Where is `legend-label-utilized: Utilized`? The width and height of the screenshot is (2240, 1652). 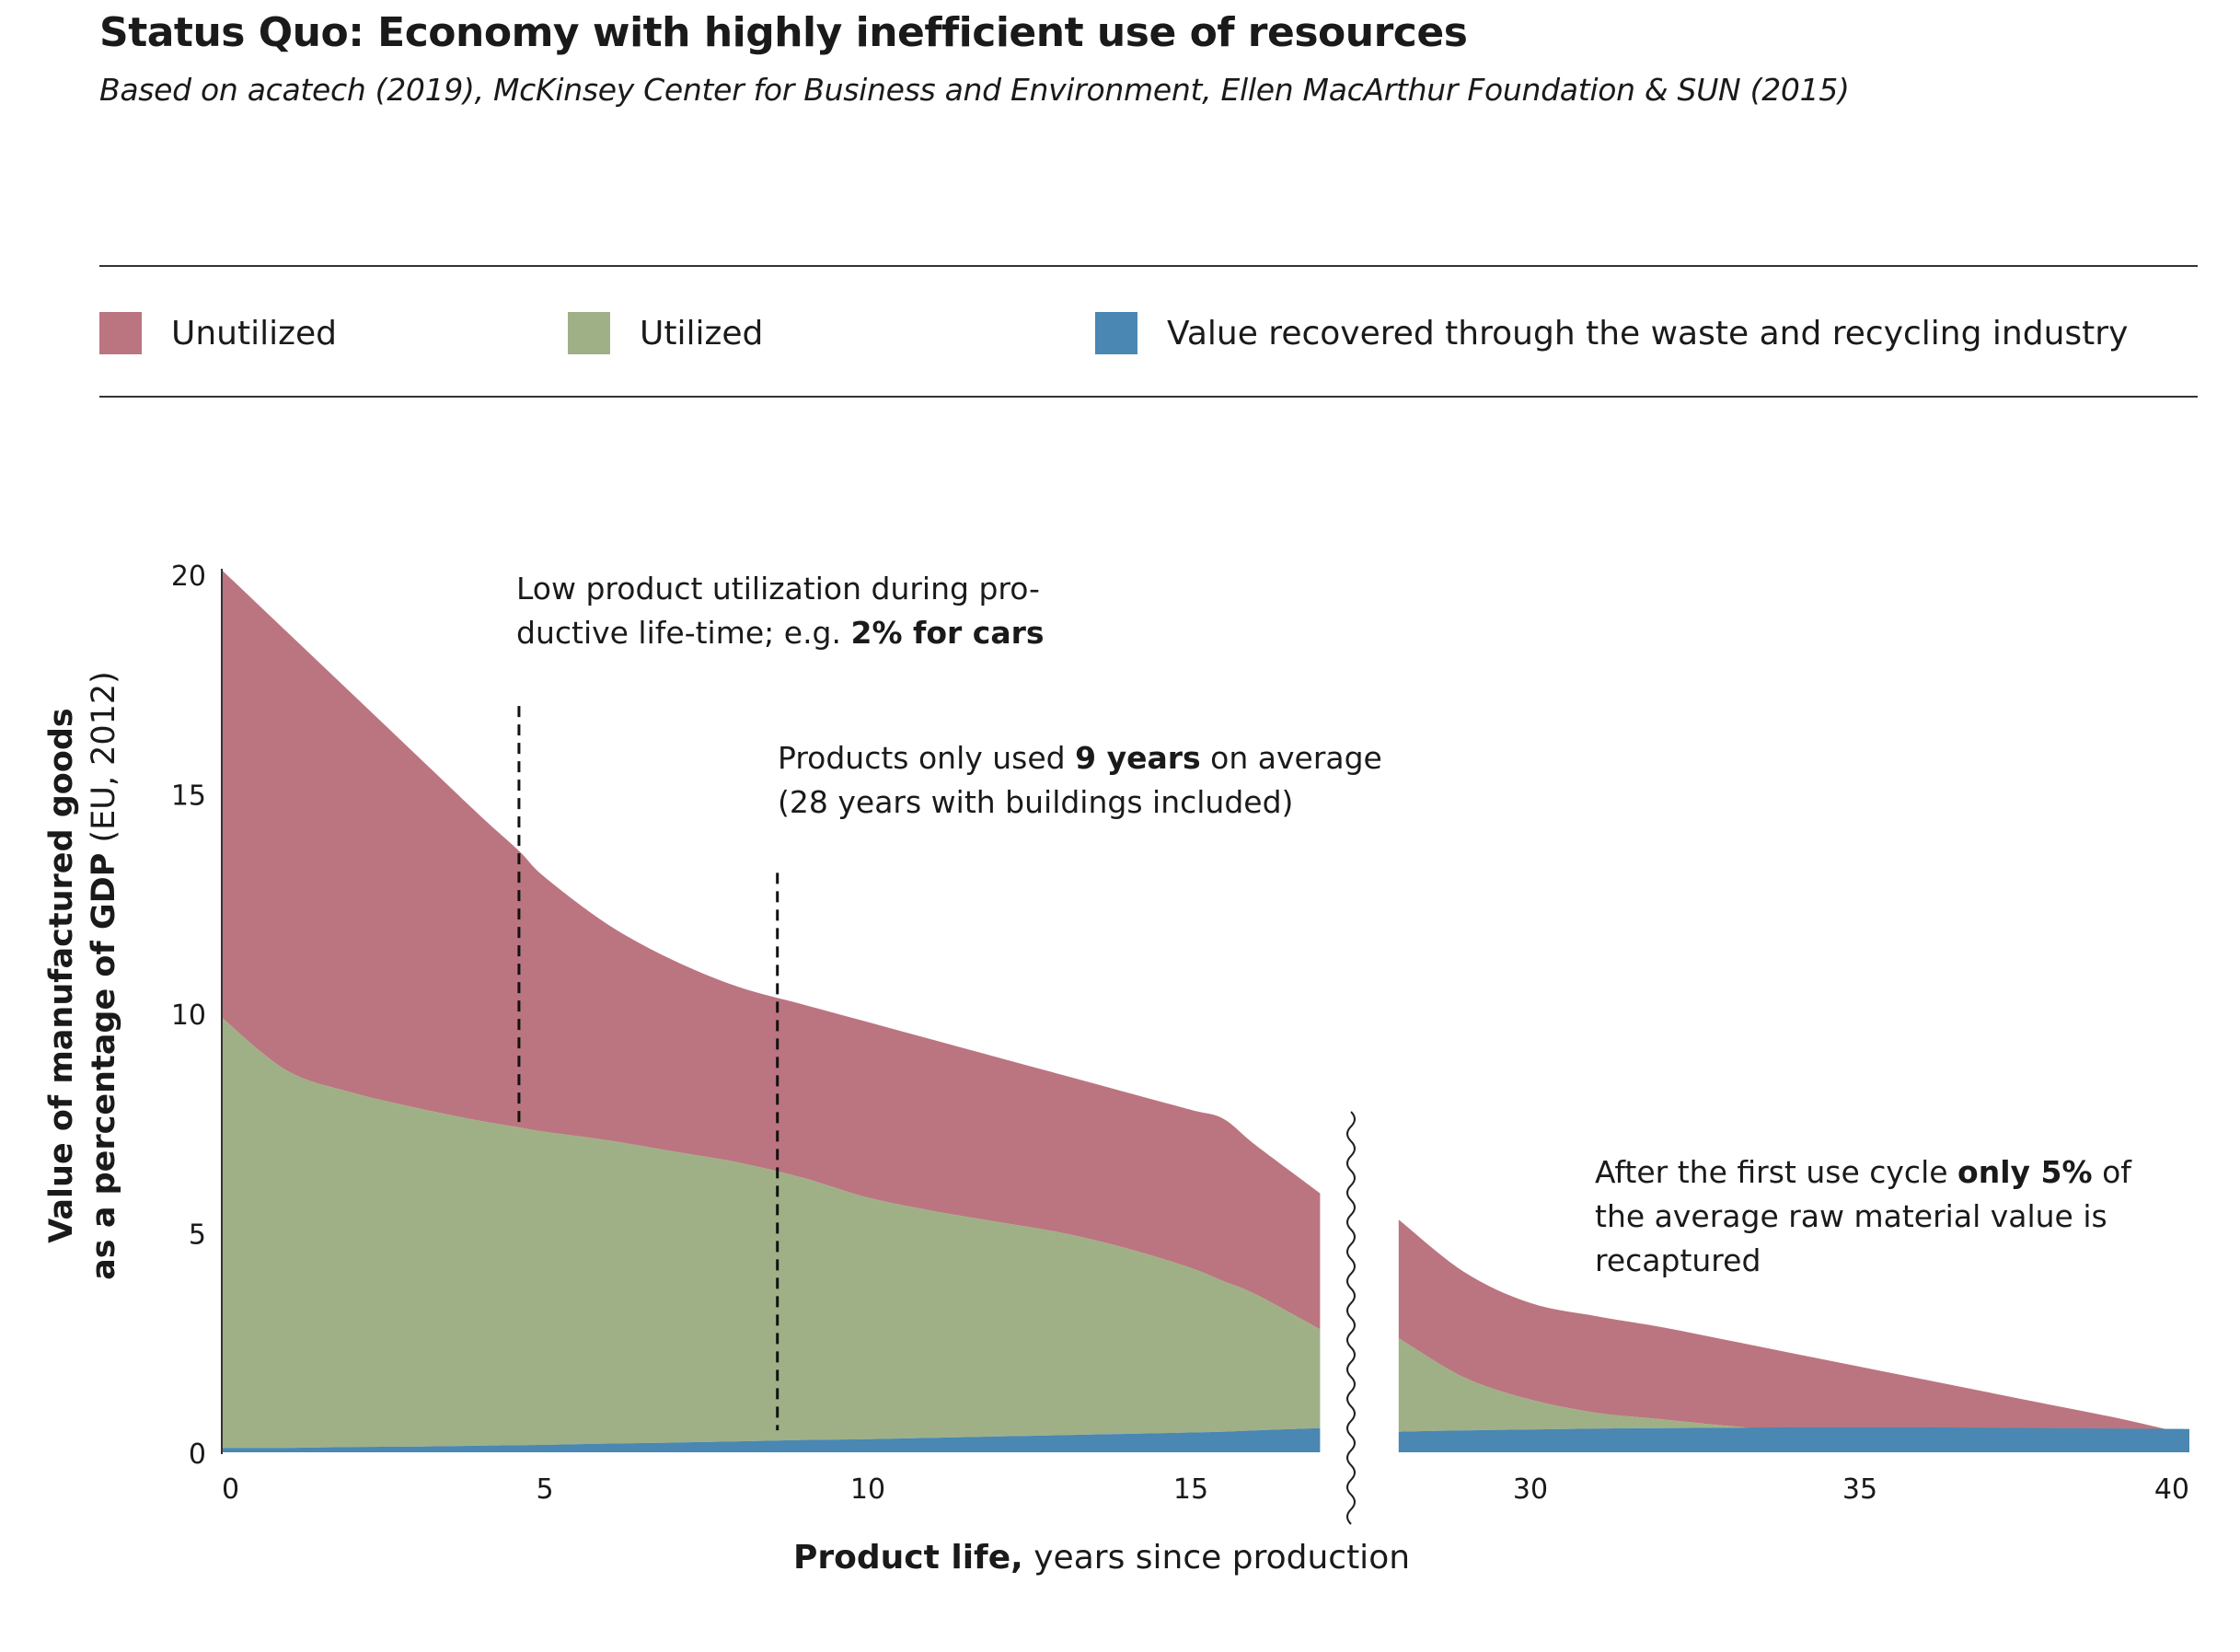
legend-label-utilized: Utilized is located at coordinates (702, 333).